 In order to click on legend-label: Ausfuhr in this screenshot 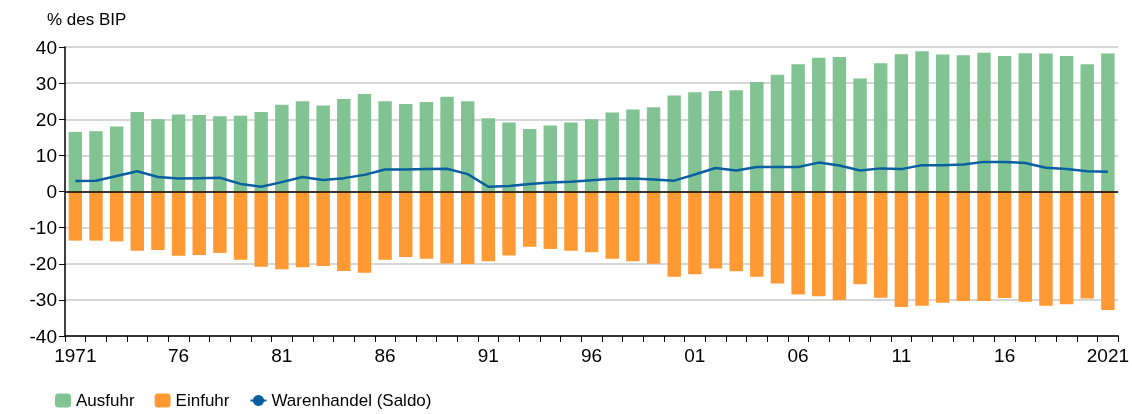, I will do `click(105, 400)`.